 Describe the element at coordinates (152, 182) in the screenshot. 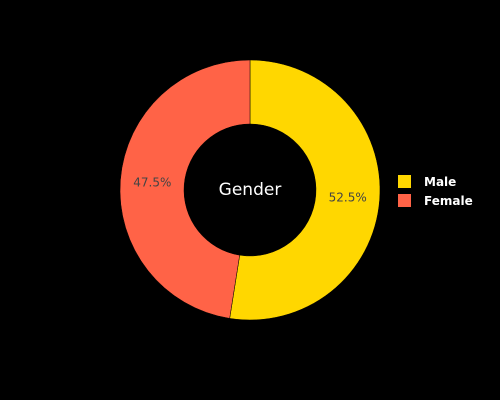

I see `slice-label-female: 47.5%` at that location.